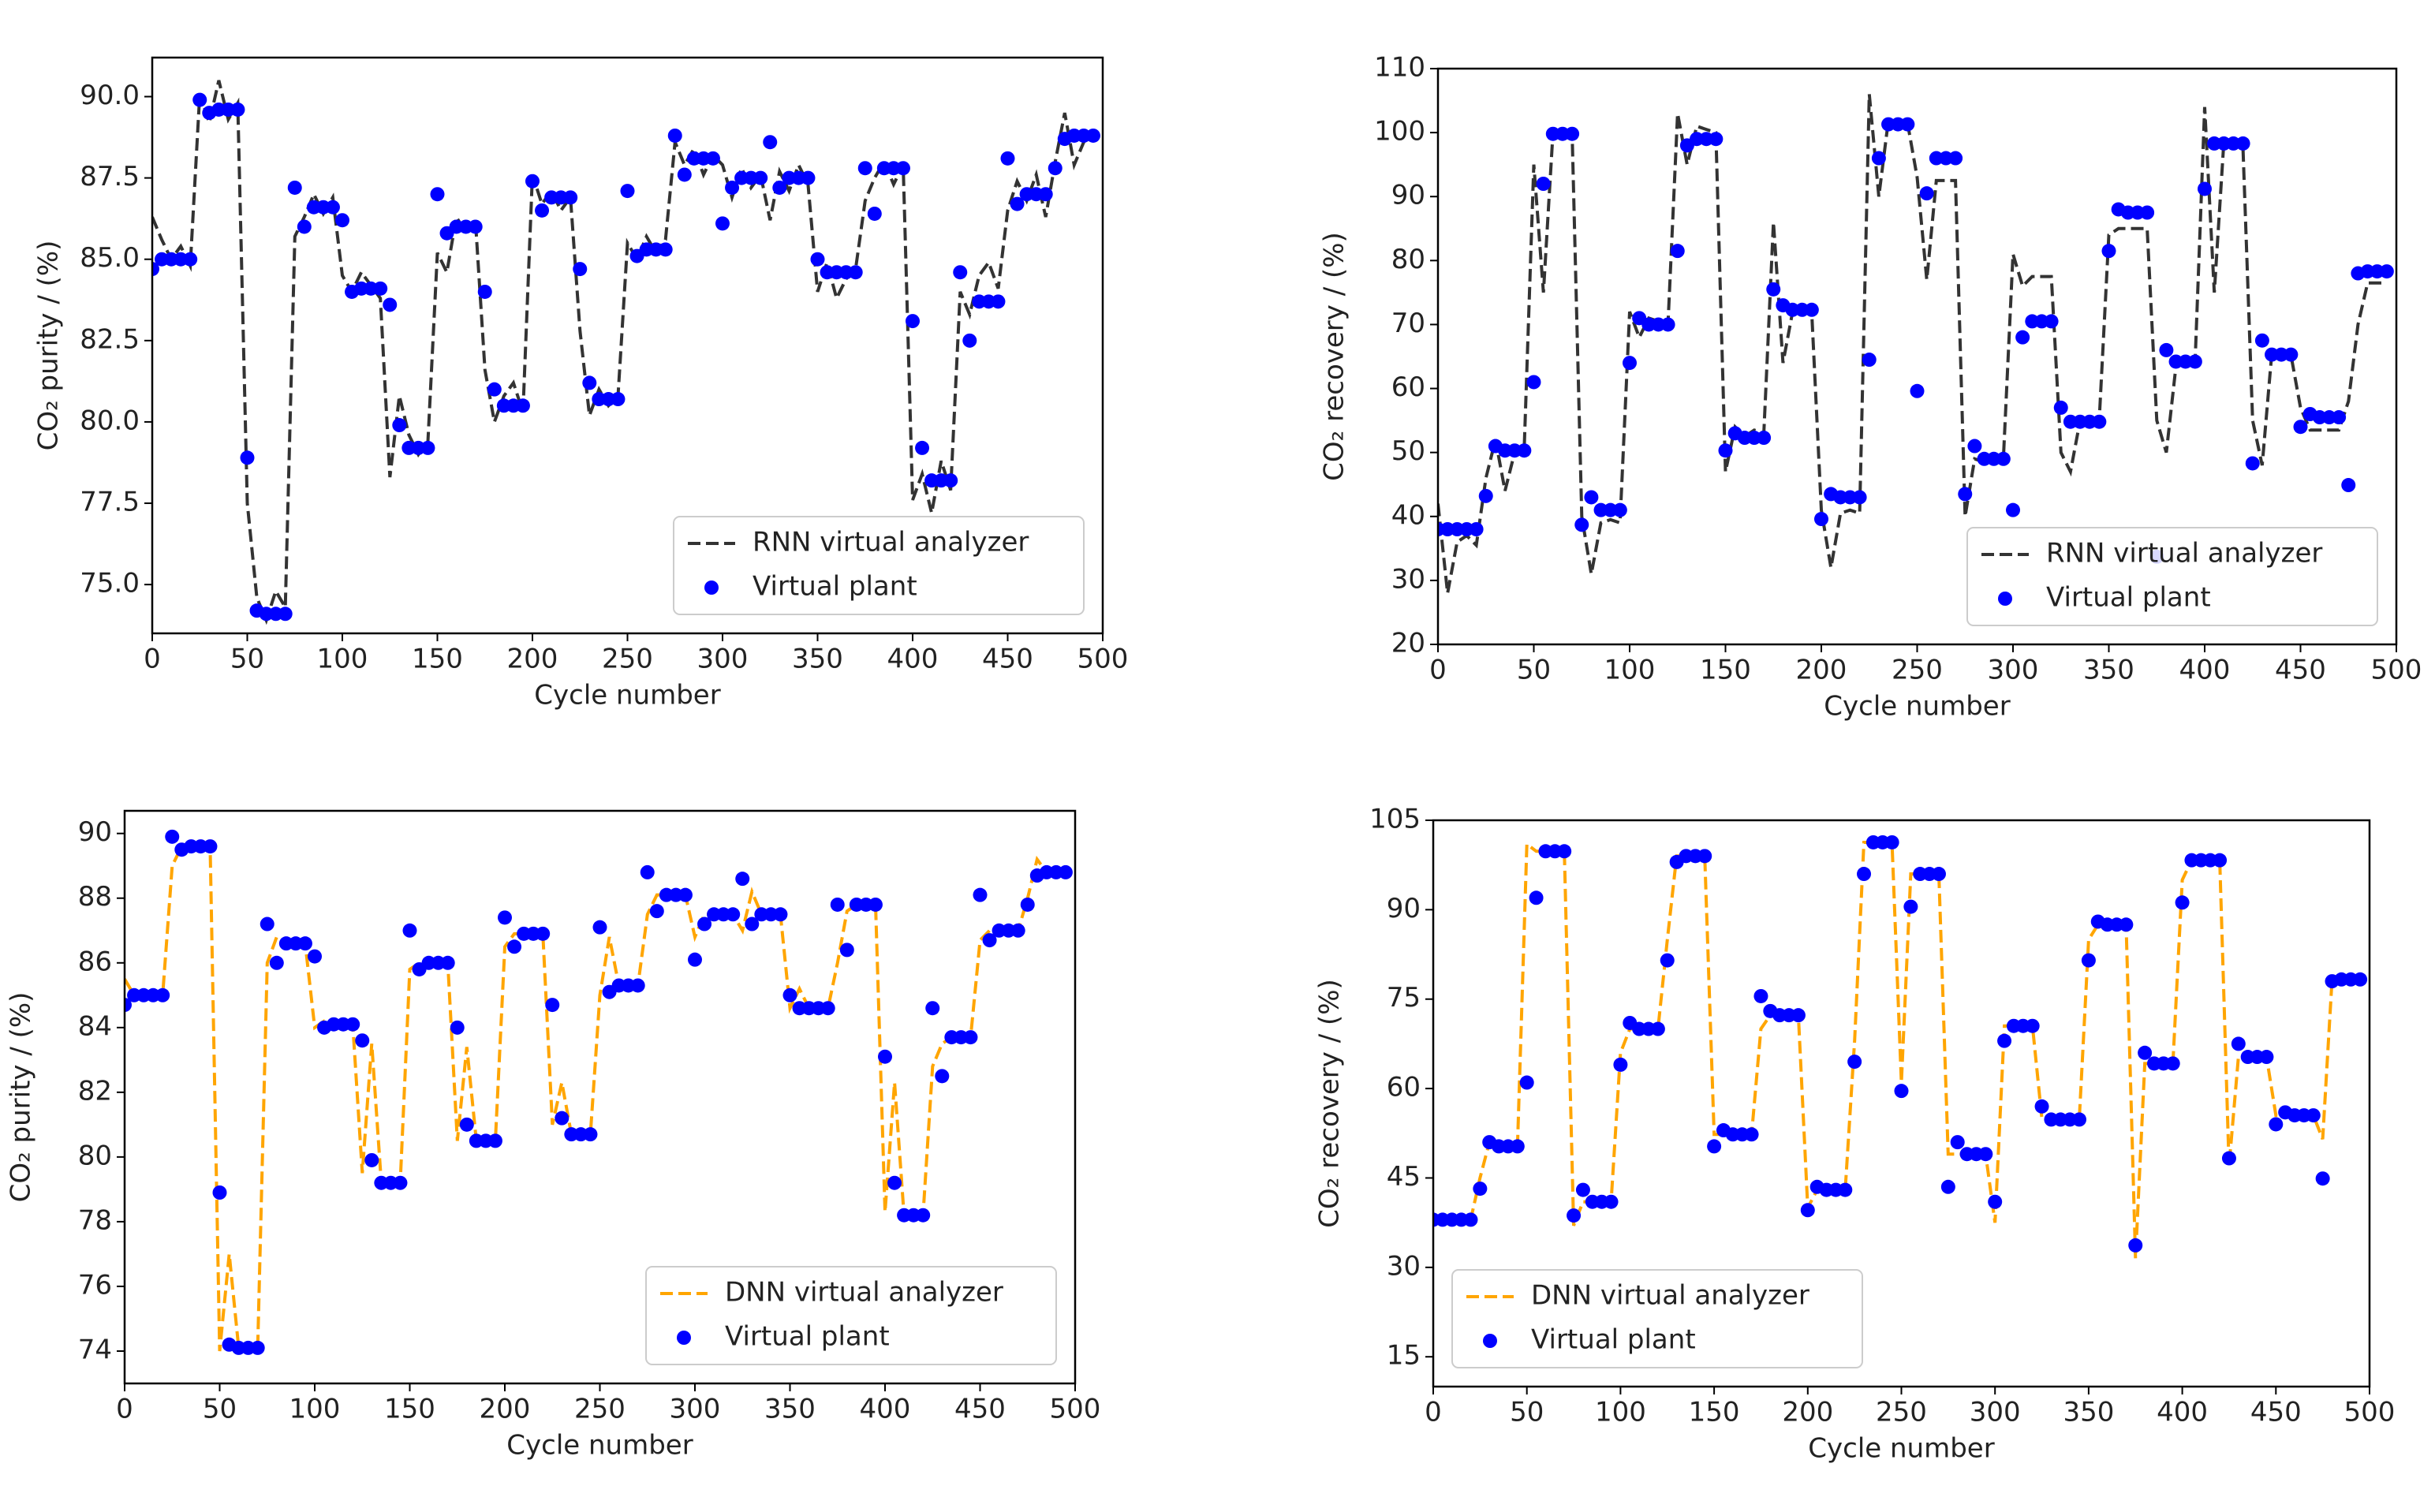  Describe the element at coordinates (1657, 1318) in the screenshot. I see `legend: DNN virtual analyzer Virtual plant` at that location.